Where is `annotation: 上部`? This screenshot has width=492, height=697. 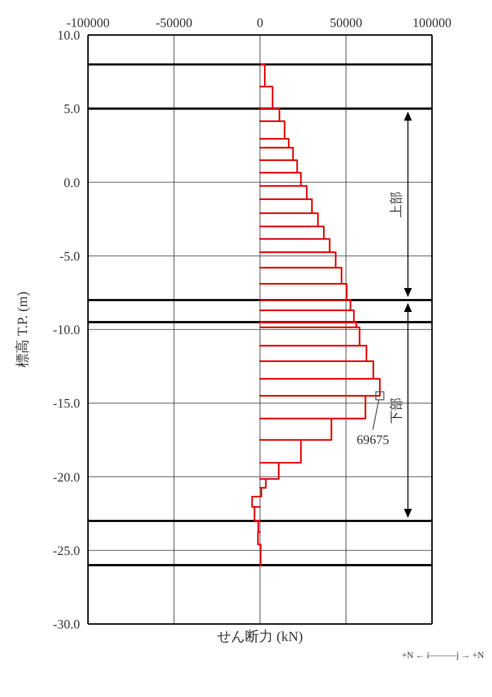
annotation: 上部 is located at coordinates (396, 204).